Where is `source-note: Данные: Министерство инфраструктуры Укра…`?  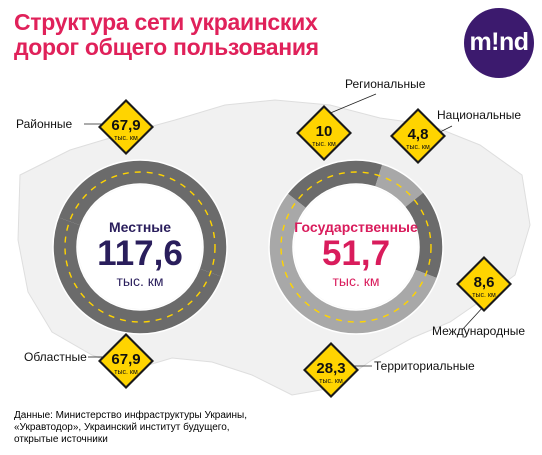 source-note: Данные: Министерство инфраструктуры Укра… is located at coordinates (154, 428).